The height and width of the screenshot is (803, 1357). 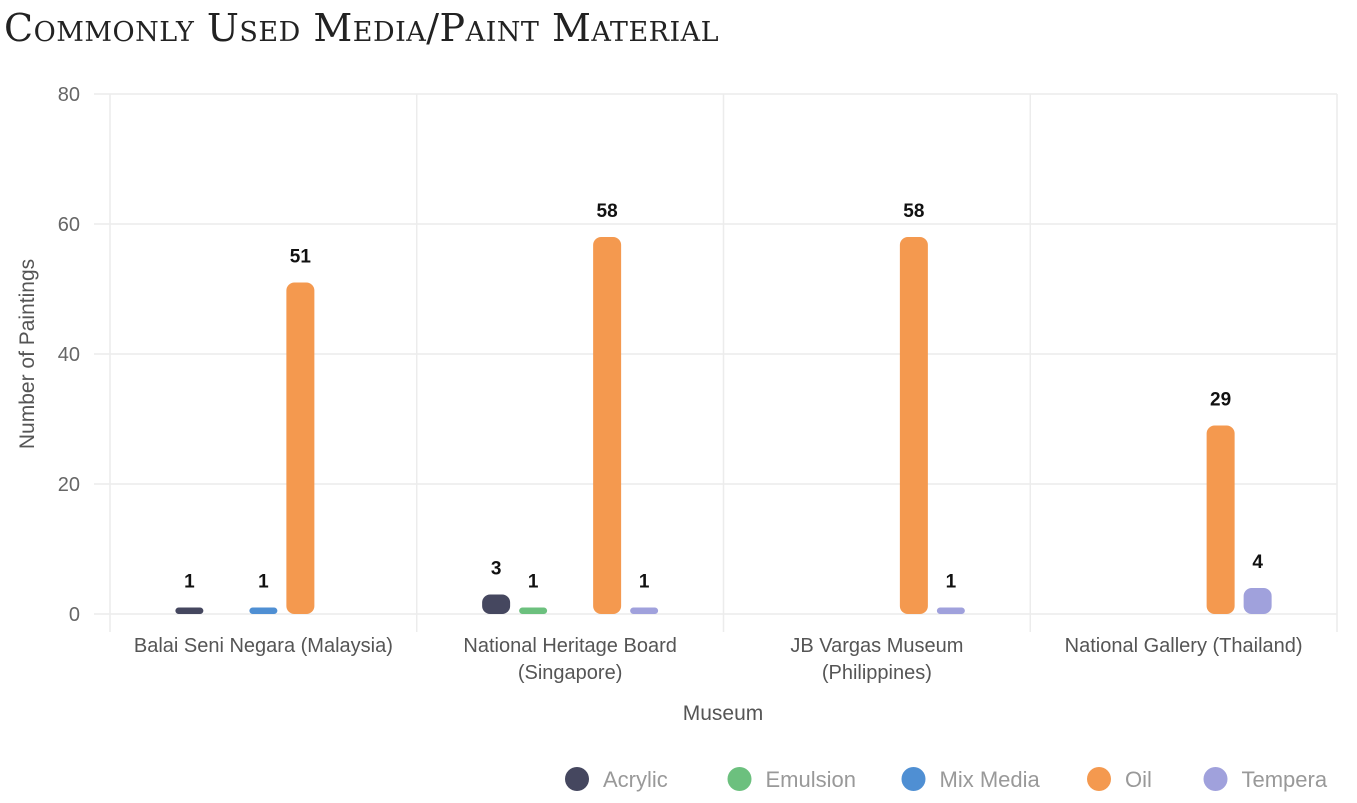 I want to click on bar-mix-media, so click(x=263, y=610).